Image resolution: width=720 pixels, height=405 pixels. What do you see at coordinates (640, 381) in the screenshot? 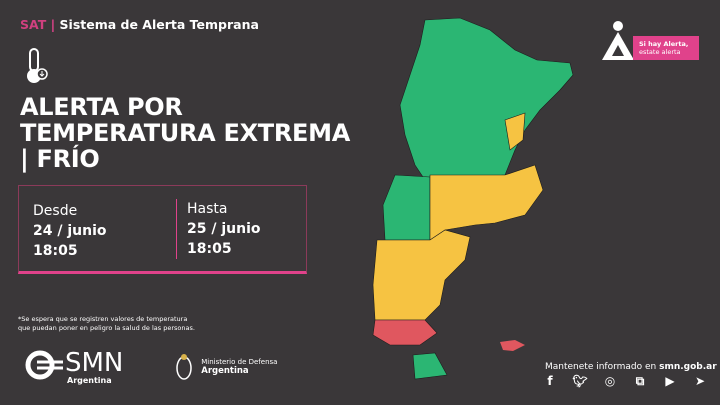
I see `igtv-icon: ⧉` at bounding box center [640, 381].